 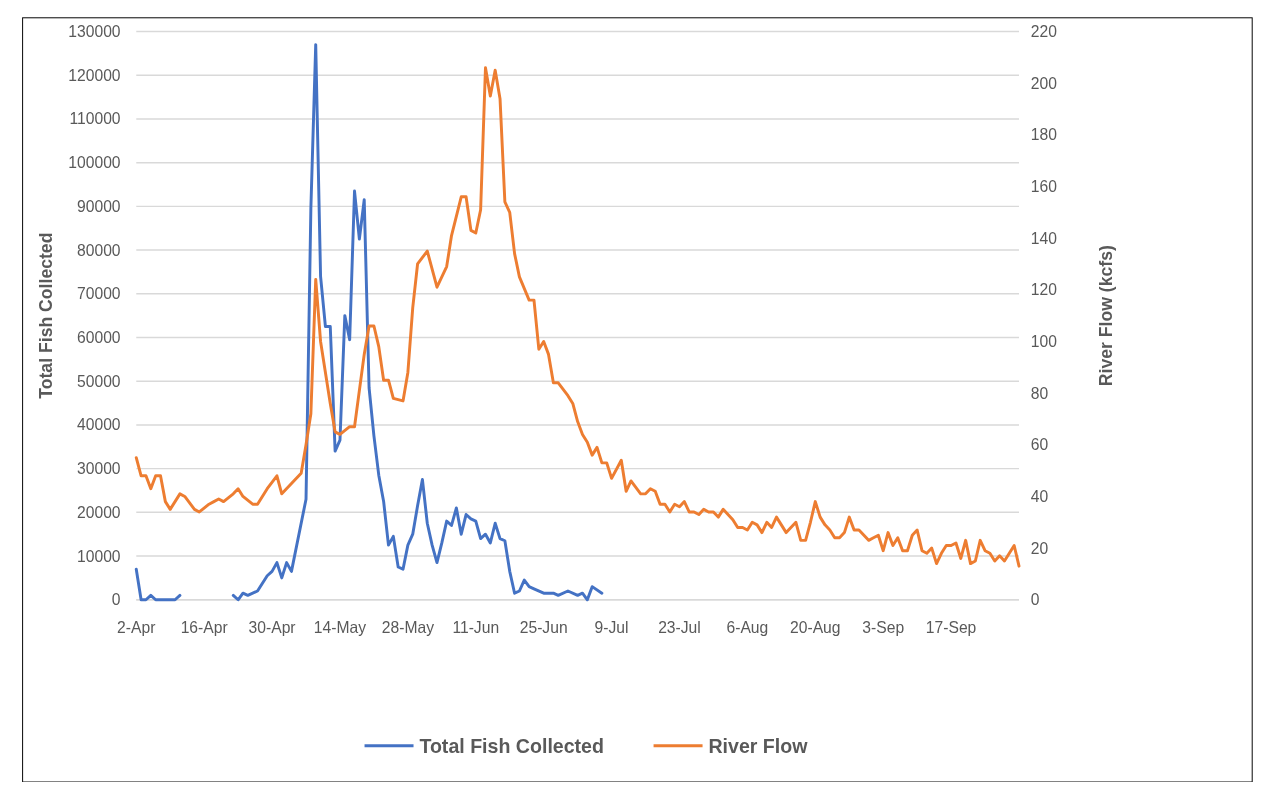 I want to click on x-tick-label: 3-Sep, so click(x=883, y=628).